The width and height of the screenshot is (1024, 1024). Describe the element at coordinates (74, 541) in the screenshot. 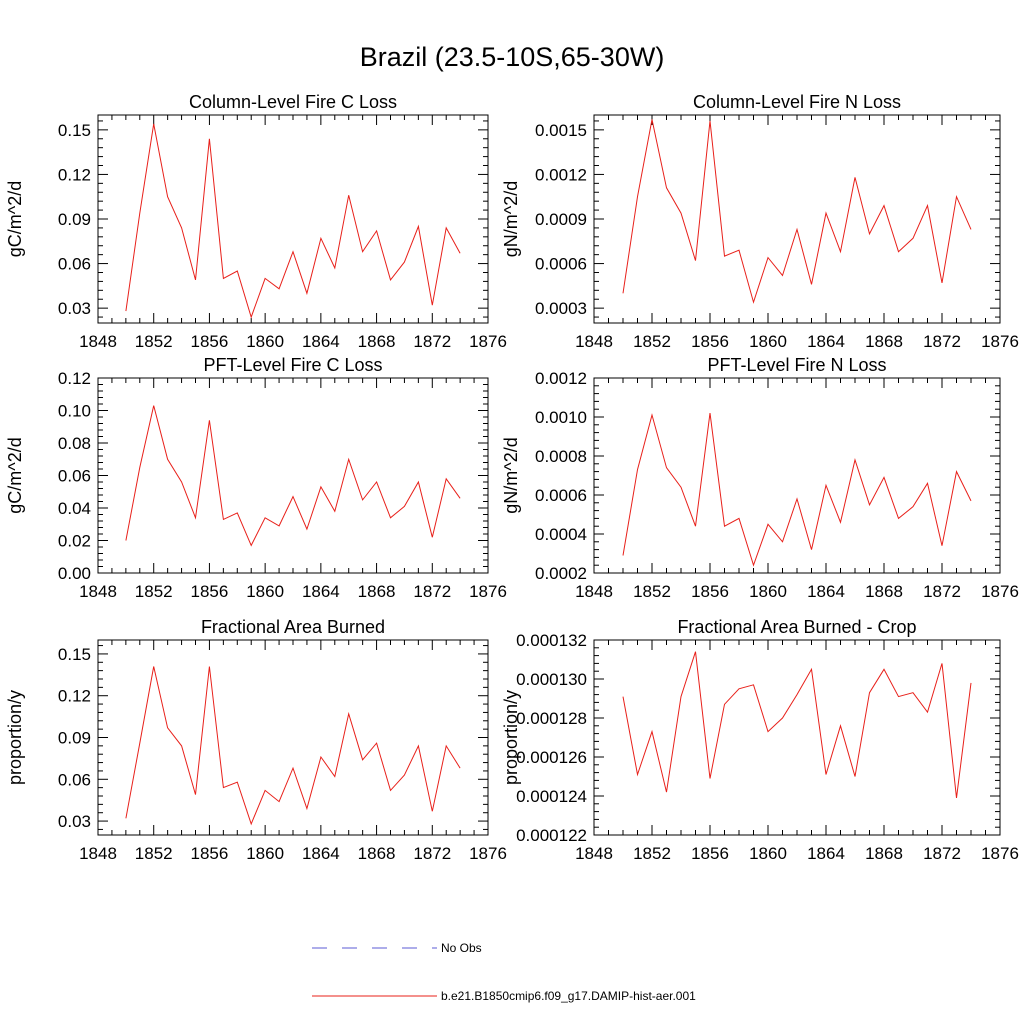

I see `y-tick-label: 0.02` at that location.